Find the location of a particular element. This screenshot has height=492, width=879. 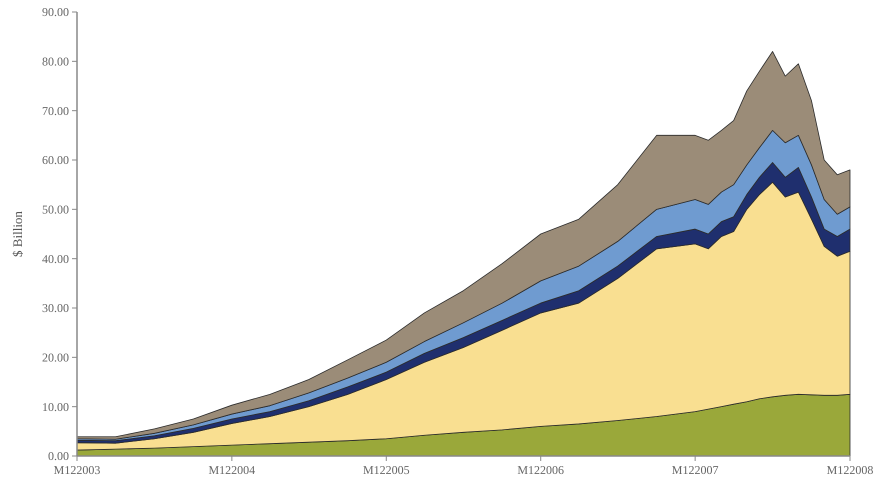

y-tick-label: 80.00 is located at coordinates (55, 61).